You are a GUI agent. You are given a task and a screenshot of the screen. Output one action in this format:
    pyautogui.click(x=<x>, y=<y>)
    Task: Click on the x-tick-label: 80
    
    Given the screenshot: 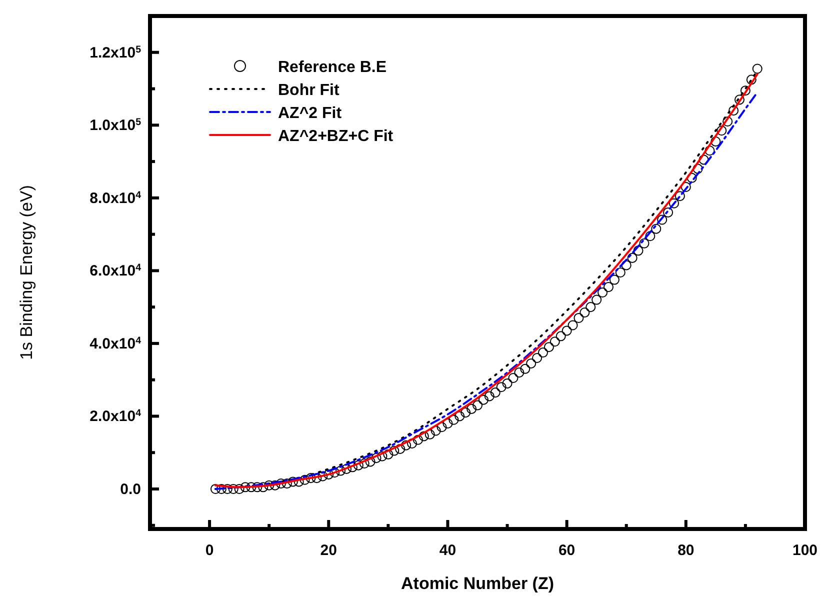 What is the action you would take?
    pyautogui.click(x=686, y=550)
    